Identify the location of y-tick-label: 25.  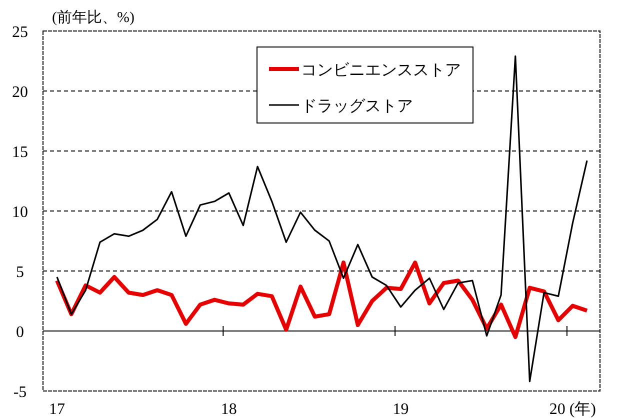
(20, 32).